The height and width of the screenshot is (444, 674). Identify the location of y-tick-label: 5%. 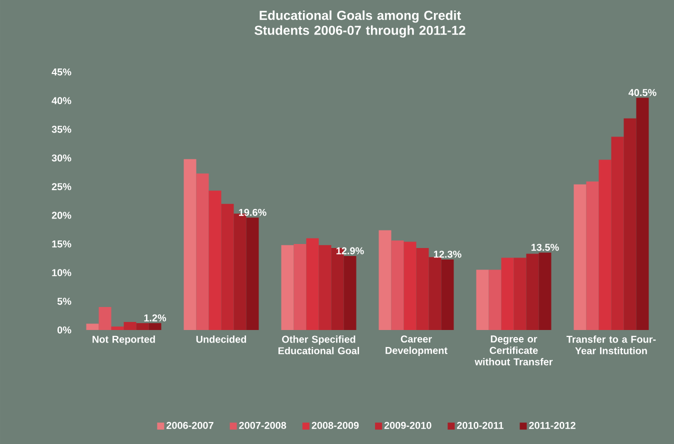
(64, 301).